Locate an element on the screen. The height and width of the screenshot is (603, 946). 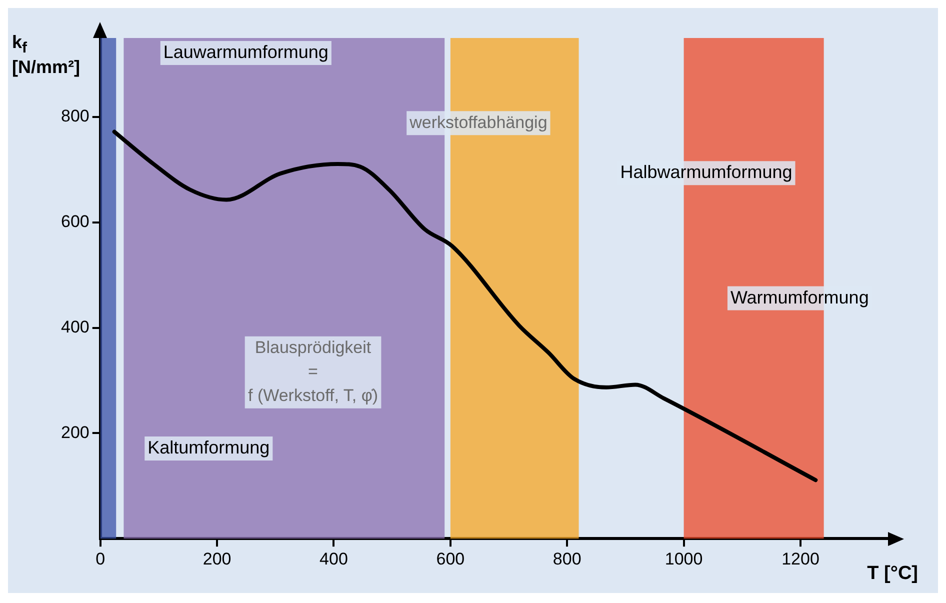
band-label: Warmumformung is located at coordinates (799, 297).